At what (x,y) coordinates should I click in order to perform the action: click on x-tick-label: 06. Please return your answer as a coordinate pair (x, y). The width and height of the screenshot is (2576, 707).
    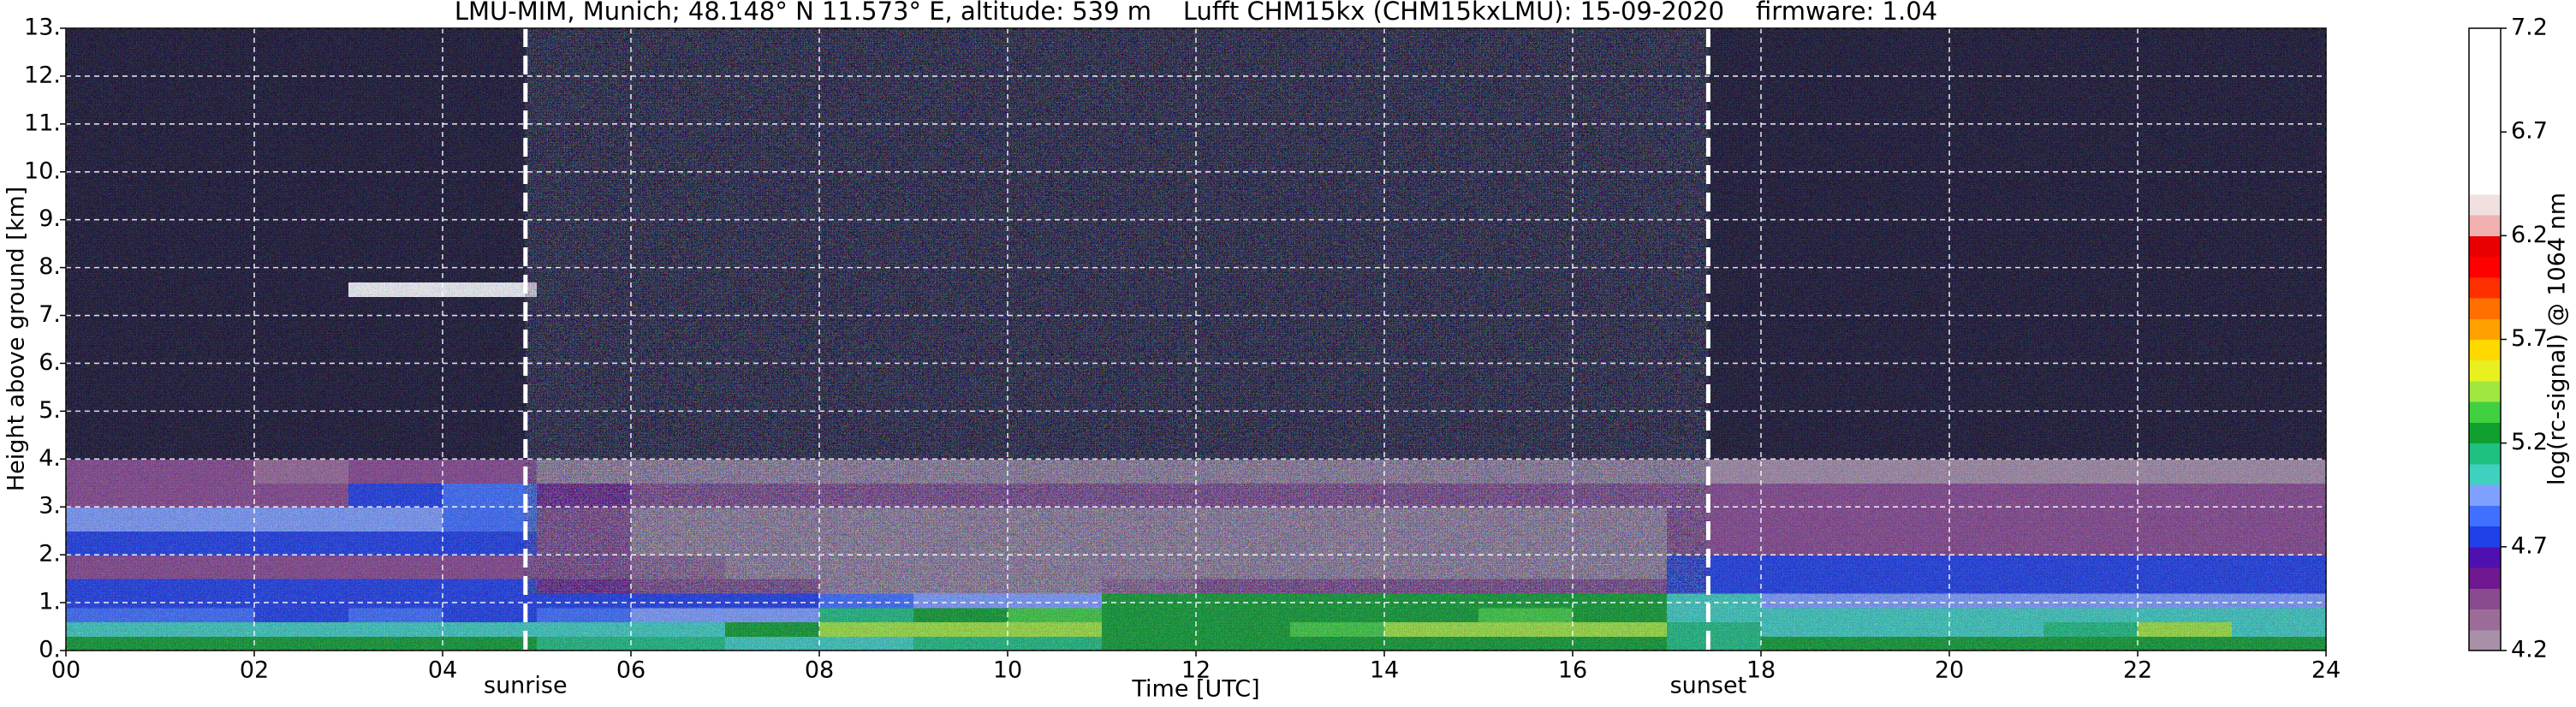
    Looking at the image, I should click on (631, 670).